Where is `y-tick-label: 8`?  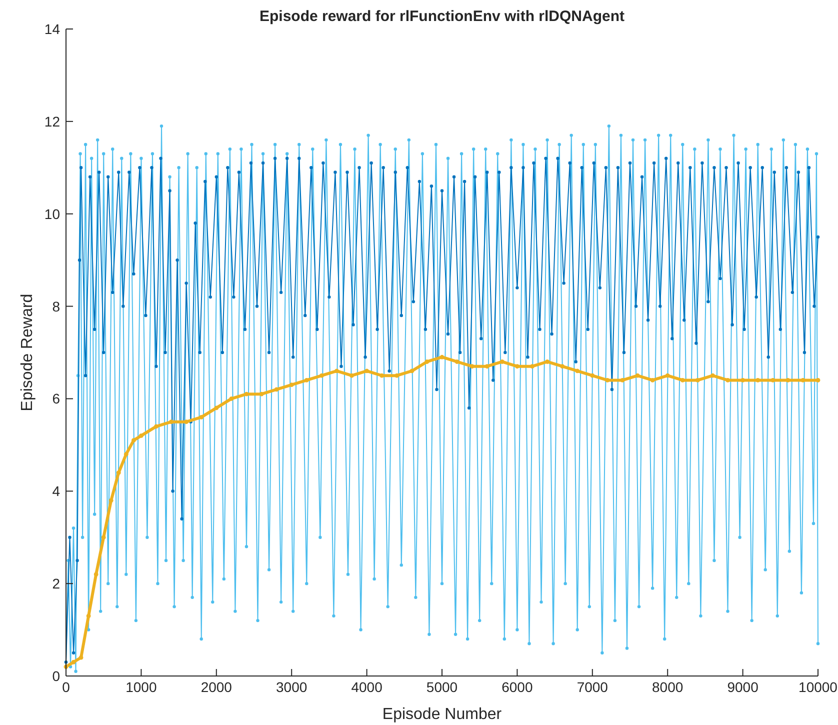
y-tick-label: 8 is located at coordinates (56, 306).